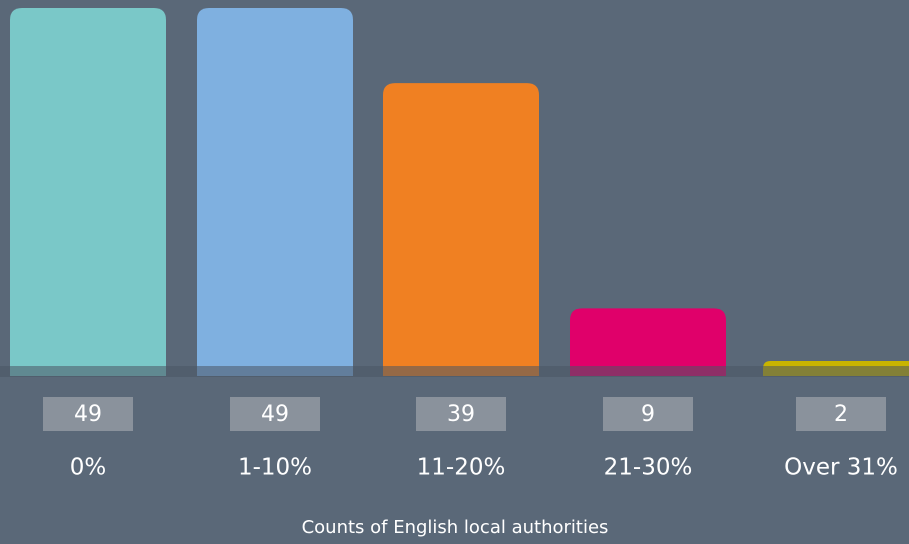  I want to click on value-label: 9, so click(648, 414).